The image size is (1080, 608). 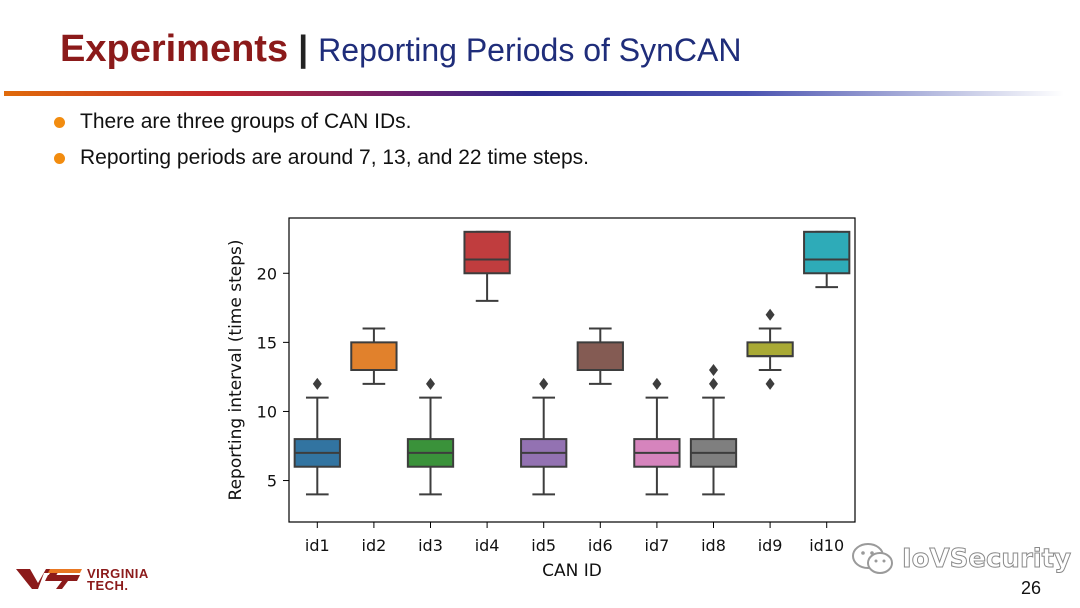 I want to click on x-tick-label: id7, so click(x=657, y=545).